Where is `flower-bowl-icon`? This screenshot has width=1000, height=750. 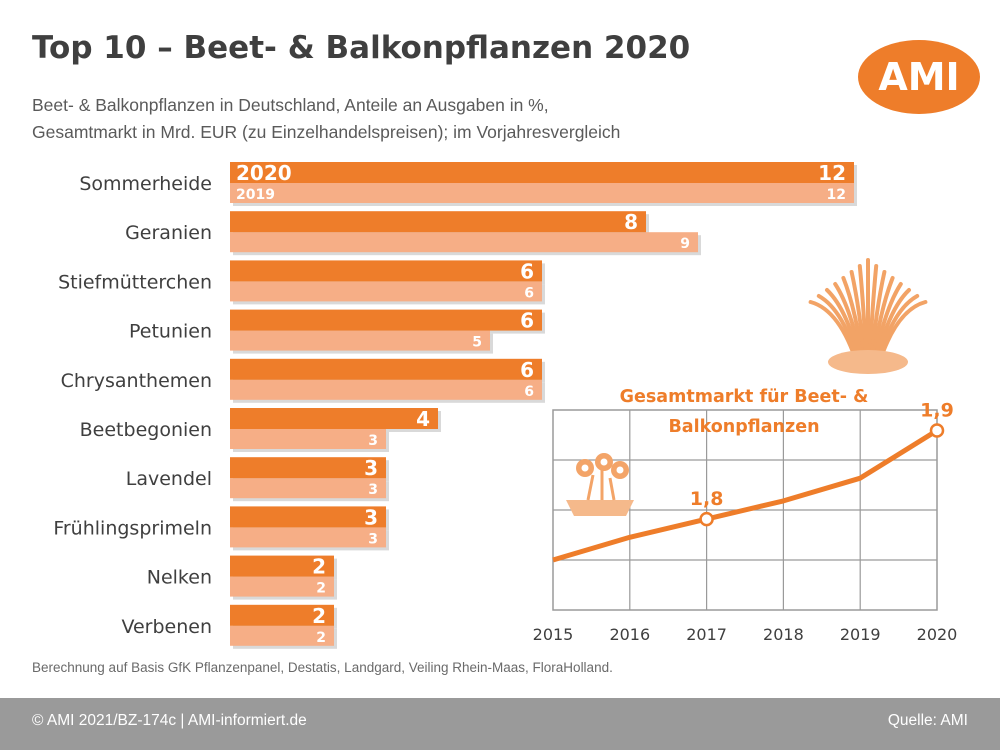
flower-bowl-icon is located at coordinates (600, 484).